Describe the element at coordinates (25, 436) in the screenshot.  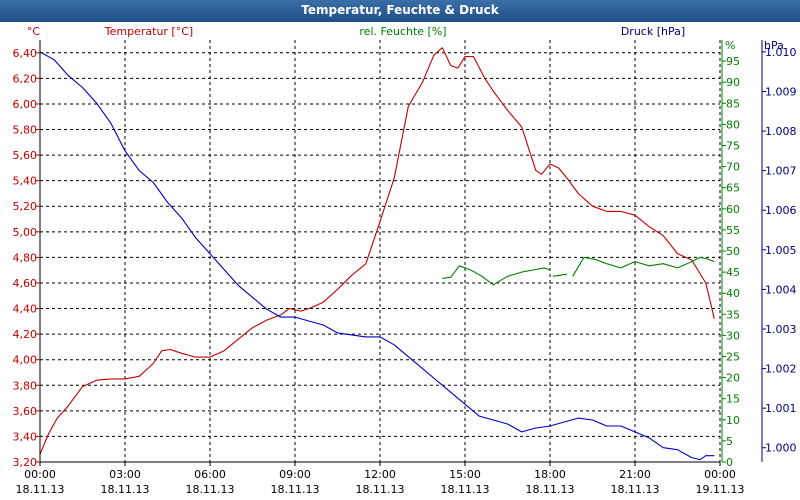
I see `left-tick-label: 3,40` at that location.